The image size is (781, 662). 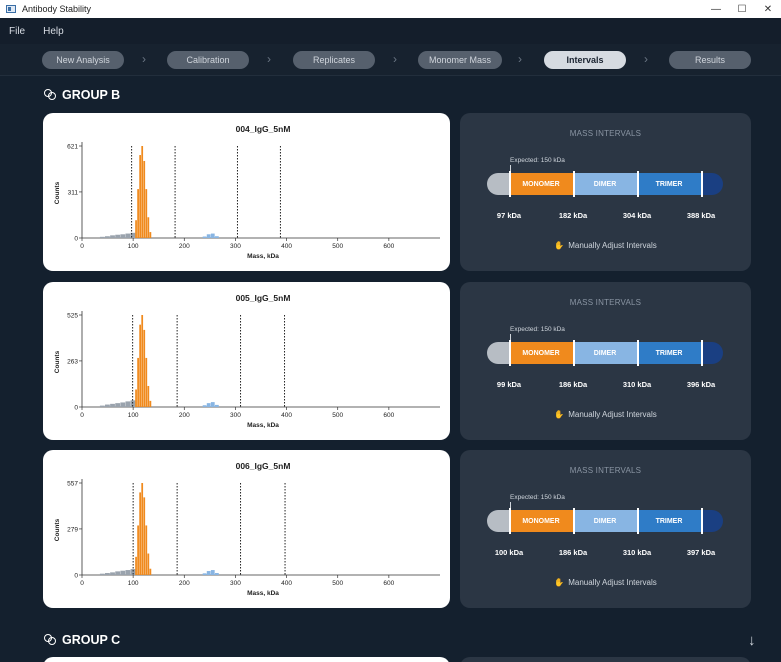 What do you see at coordinates (390, 9) in the screenshot?
I see `title-bar: Antibody Stability — ☐ ✕` at bounding box center [390, 9].